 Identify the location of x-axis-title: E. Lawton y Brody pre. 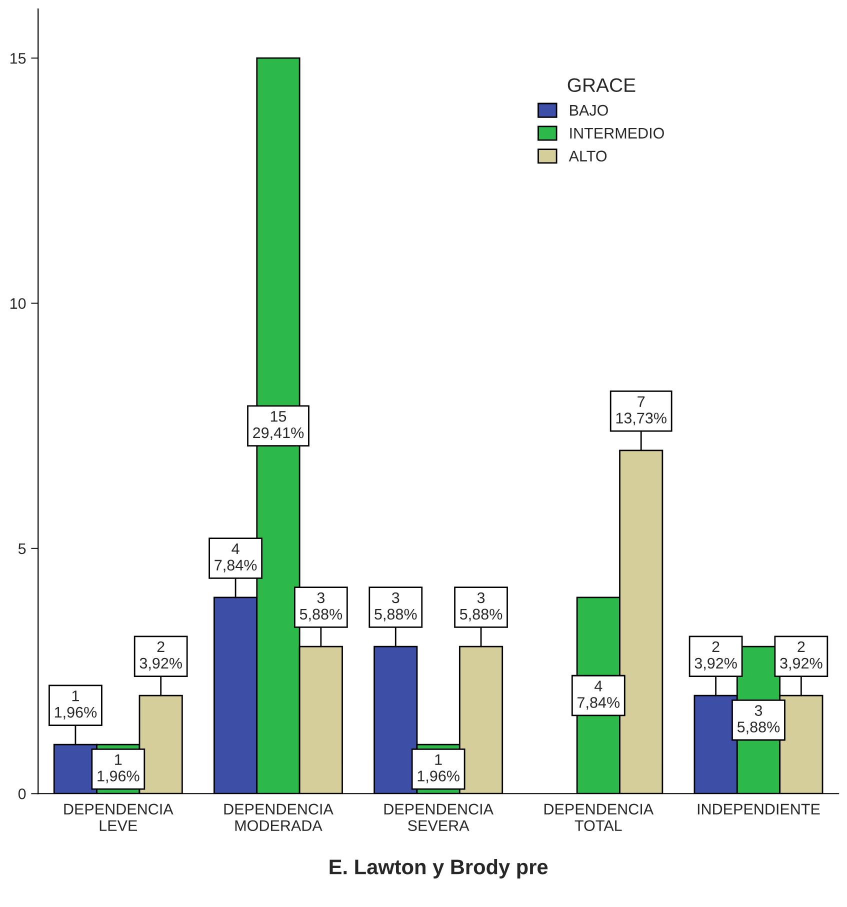
(439, 868).